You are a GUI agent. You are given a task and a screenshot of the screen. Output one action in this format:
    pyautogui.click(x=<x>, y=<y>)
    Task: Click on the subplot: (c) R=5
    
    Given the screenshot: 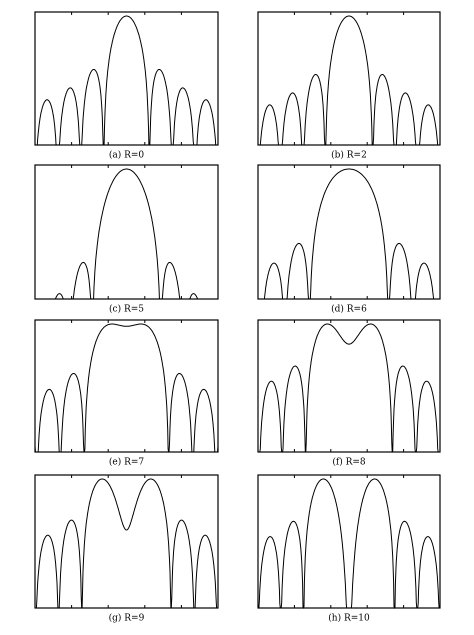 What is the action you would take?
    pyautogui.click(x=126, y=239)
    